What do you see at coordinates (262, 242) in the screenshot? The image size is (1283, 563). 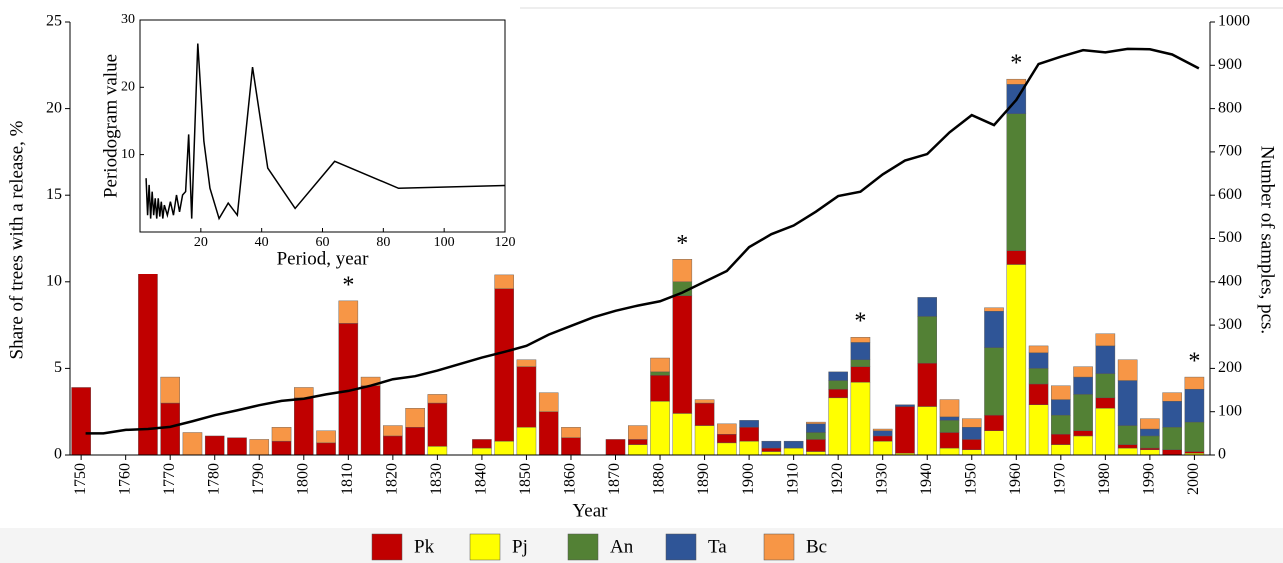 I see `inset-x-tick-label: 40` at bounding box center [262, 242].